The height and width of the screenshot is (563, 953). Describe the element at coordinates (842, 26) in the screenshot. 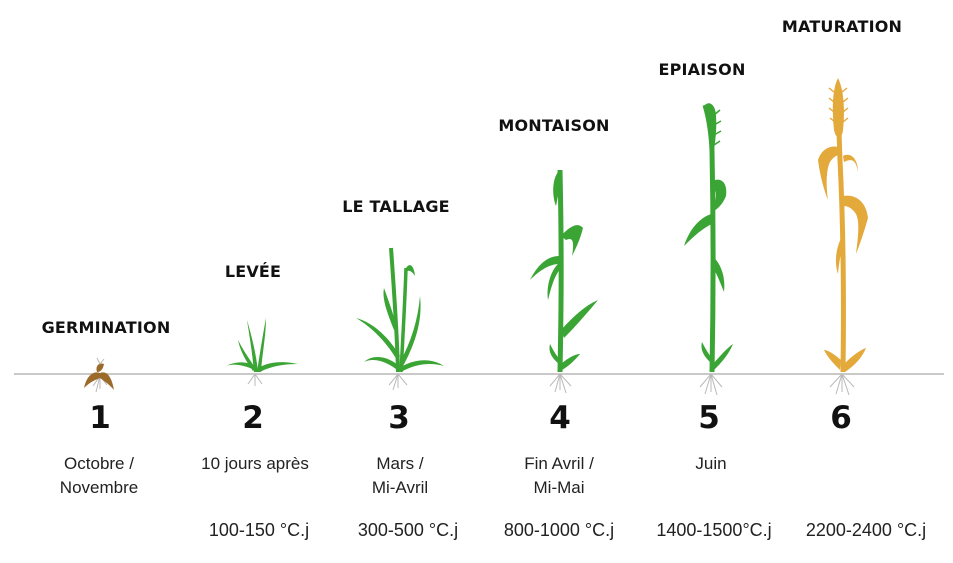

I see `stage-6-title: MATURATION` at that location.